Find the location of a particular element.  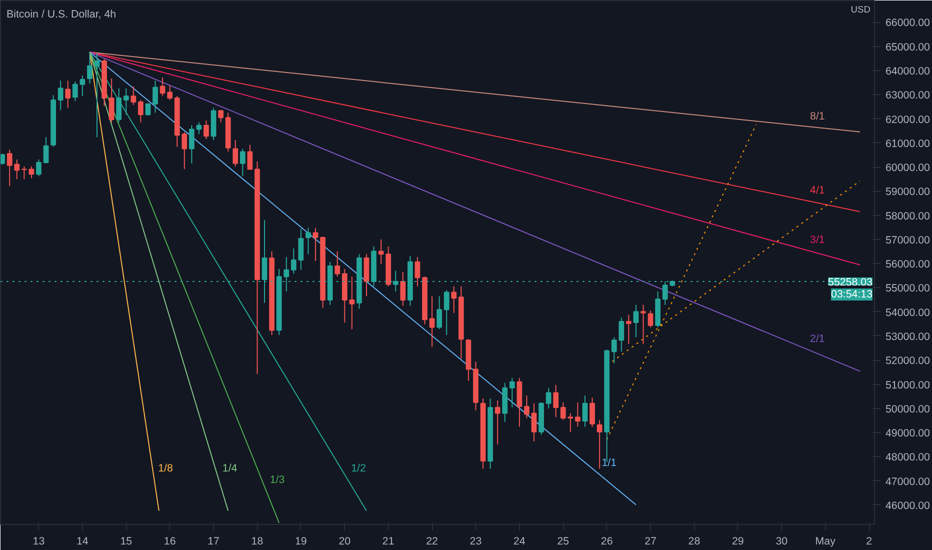

y-tick-label: 64000.00 is located at coordinates (908, 71).